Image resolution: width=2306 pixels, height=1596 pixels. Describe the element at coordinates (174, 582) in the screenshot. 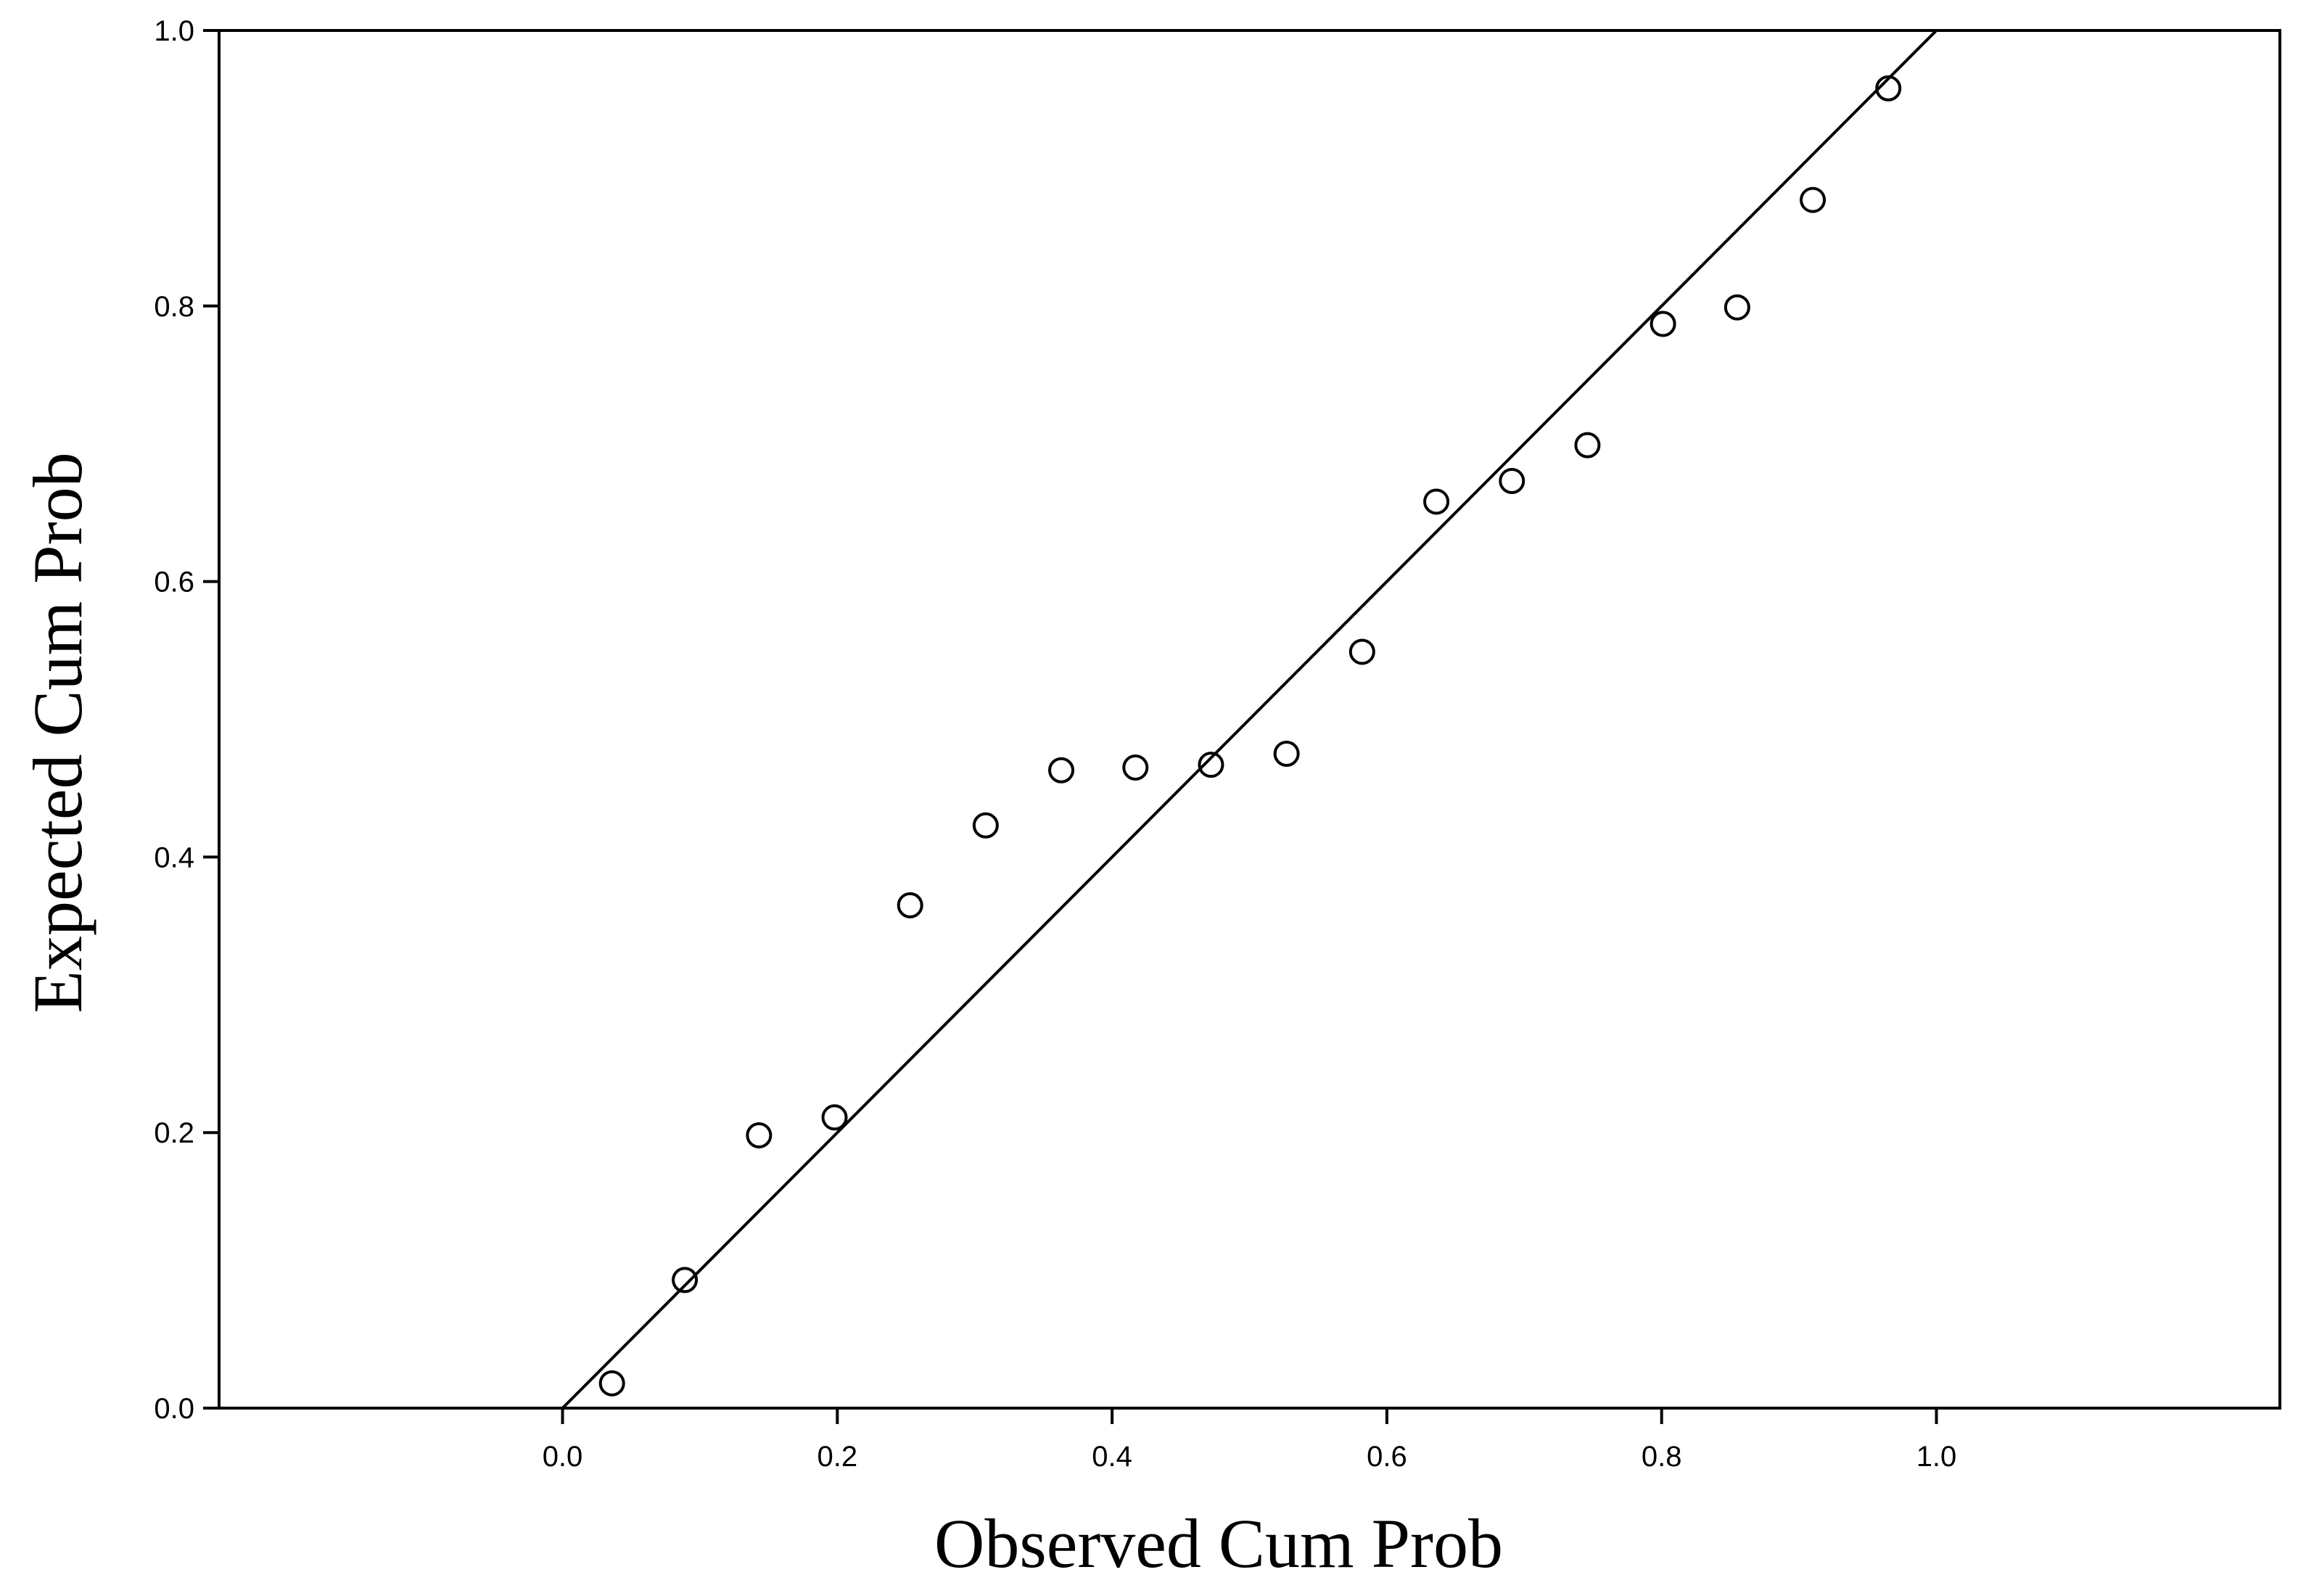

I see `y-tick-label: 0.6` at that location.